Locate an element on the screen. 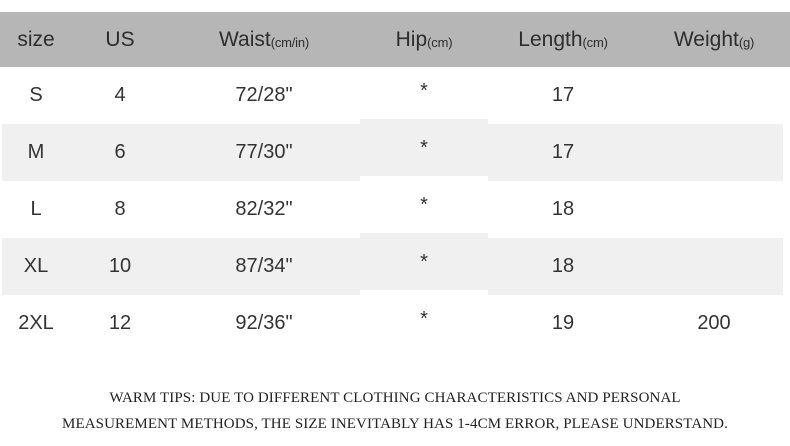  column-header-size: size is located at coordinates (36, 39).